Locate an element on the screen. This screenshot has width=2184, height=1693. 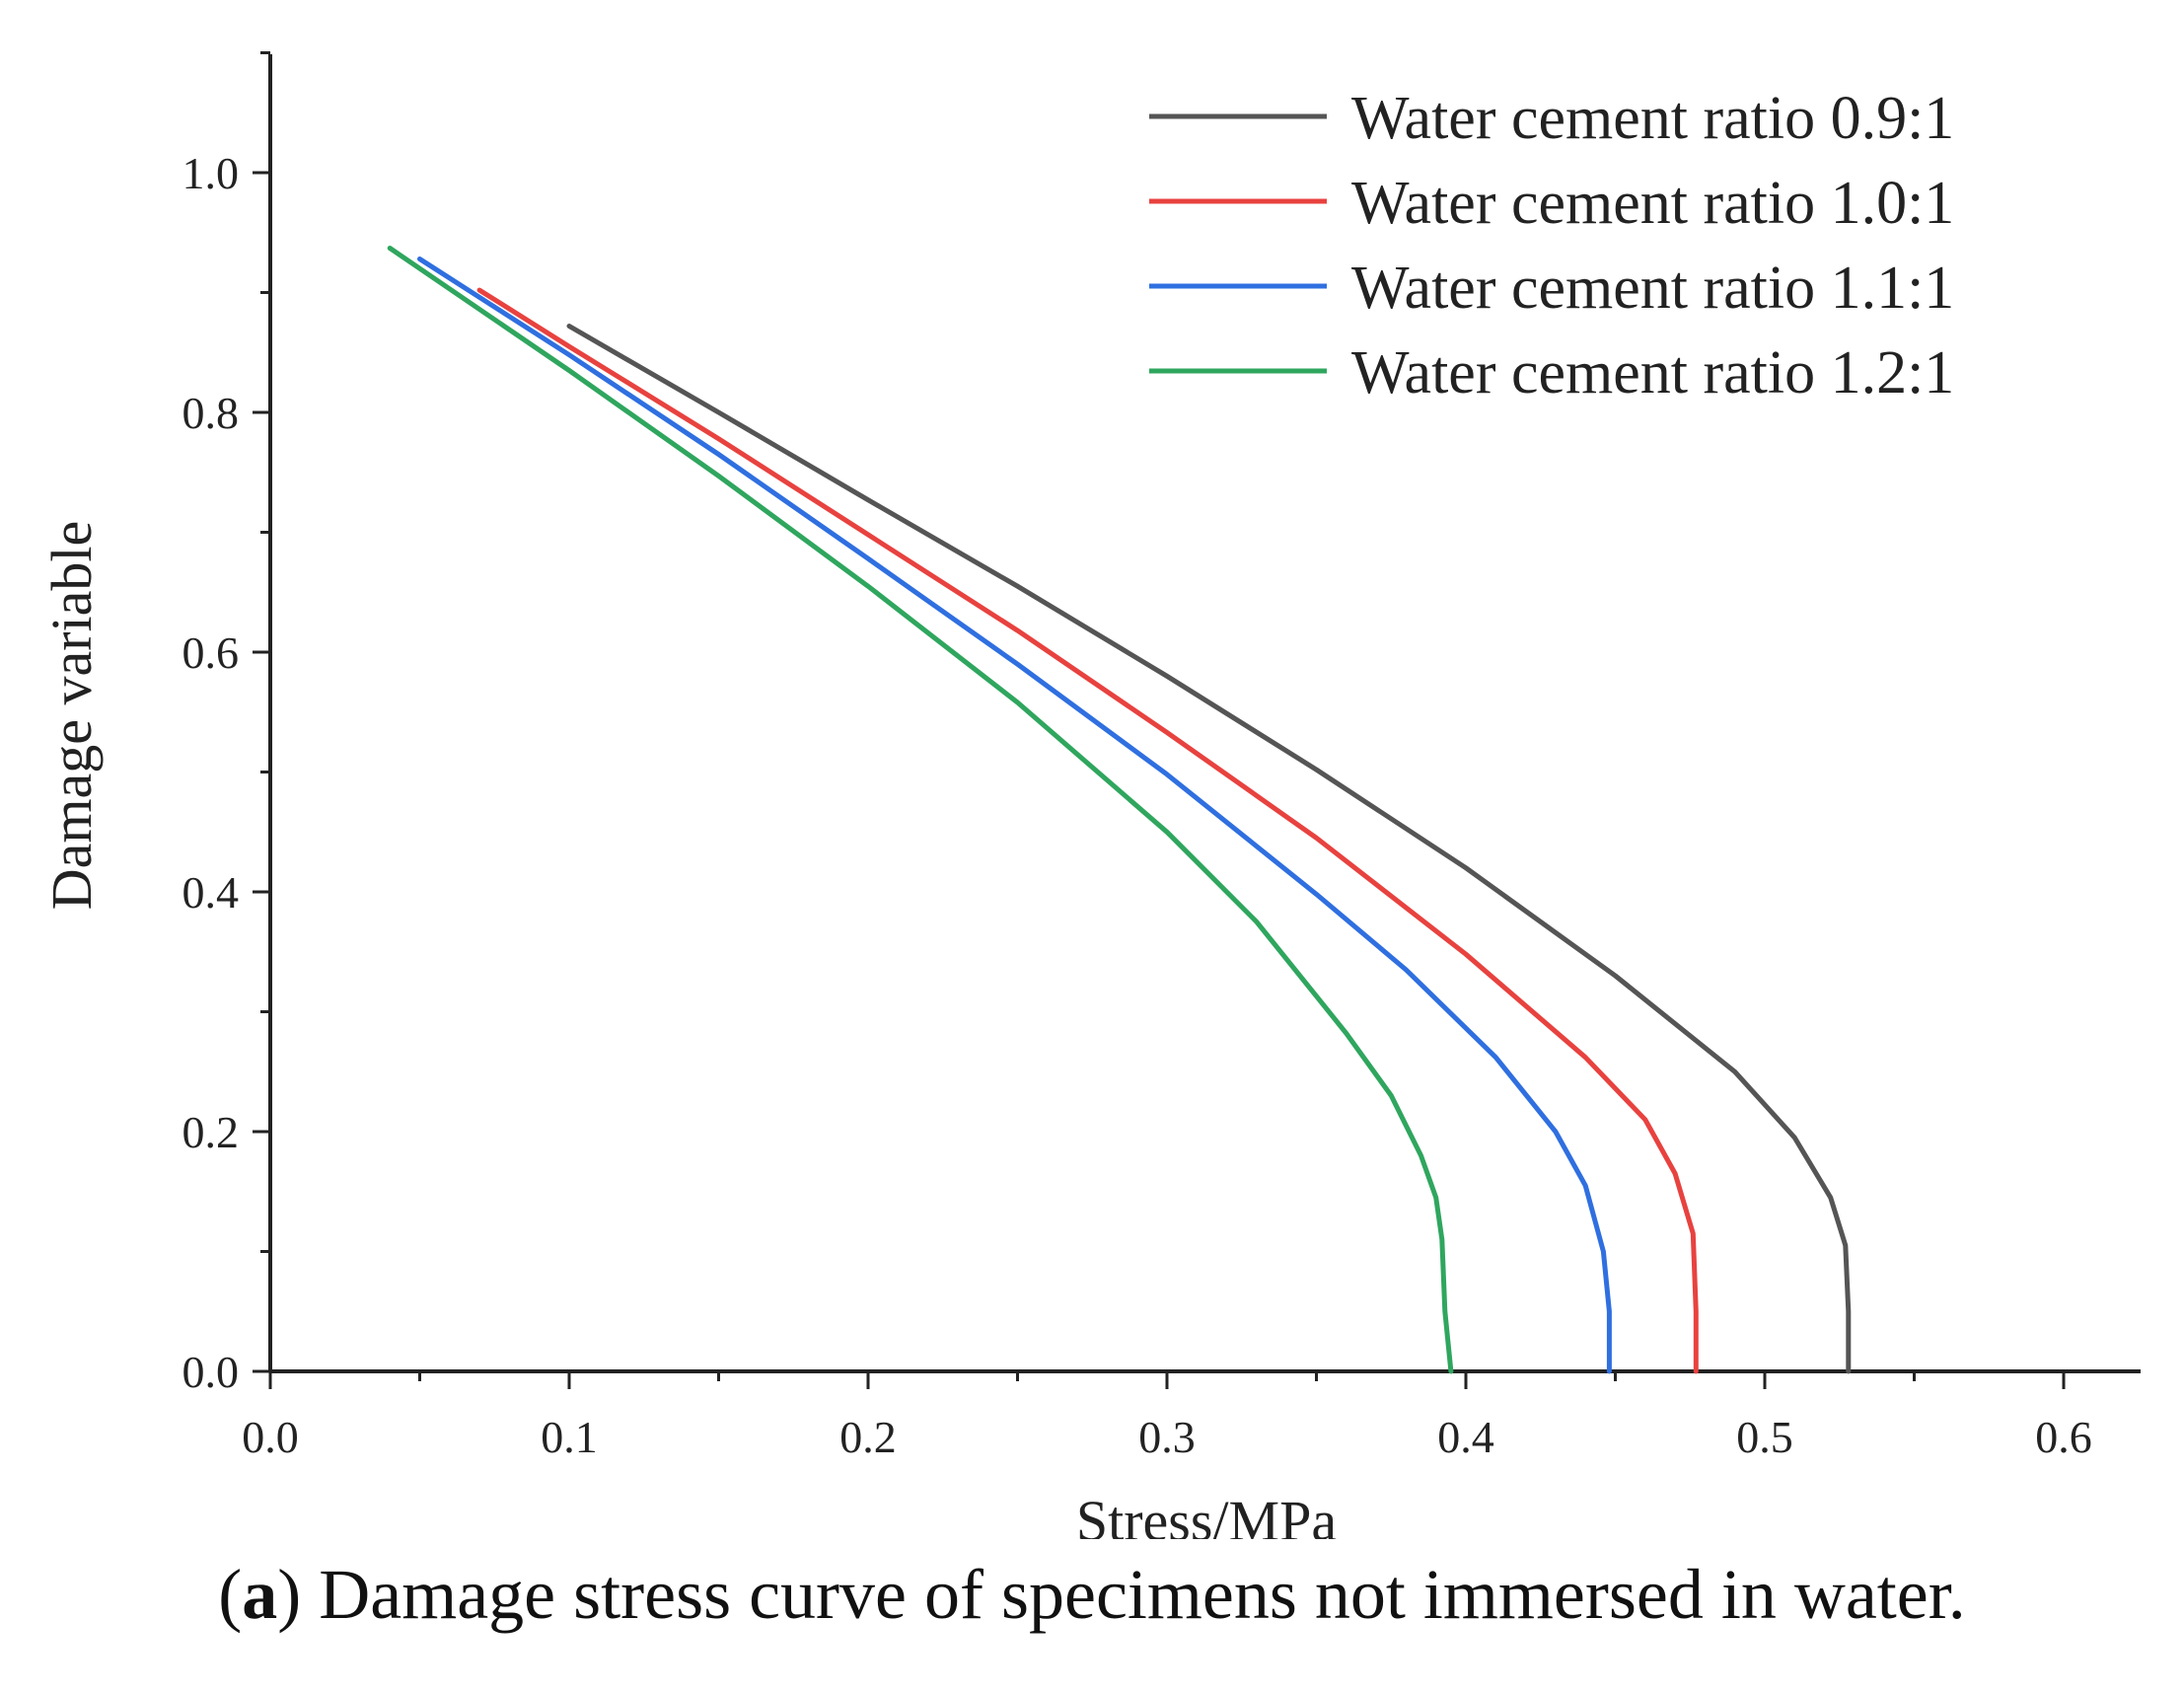
x-tick-label: 0.4 is located at coordinates (1465, 1437).